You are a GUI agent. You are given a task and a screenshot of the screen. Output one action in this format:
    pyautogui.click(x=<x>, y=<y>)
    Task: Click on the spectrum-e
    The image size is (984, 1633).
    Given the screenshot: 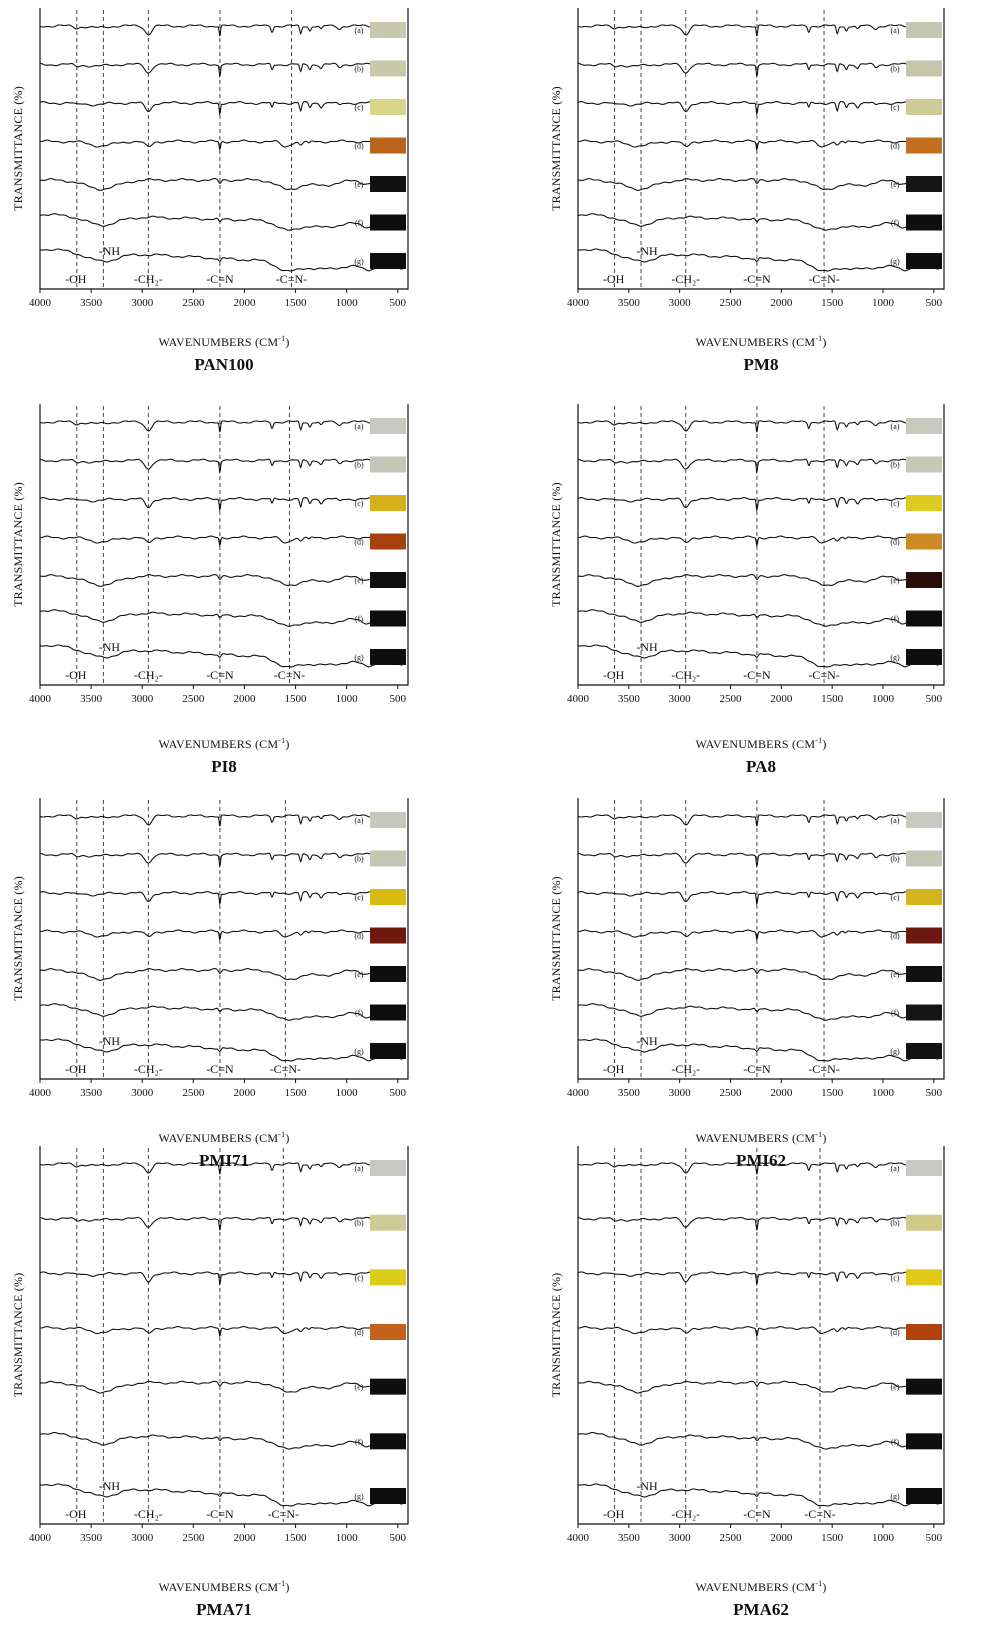 What is the action you would take?
    pyautogui.click(x=758, y=974)
    